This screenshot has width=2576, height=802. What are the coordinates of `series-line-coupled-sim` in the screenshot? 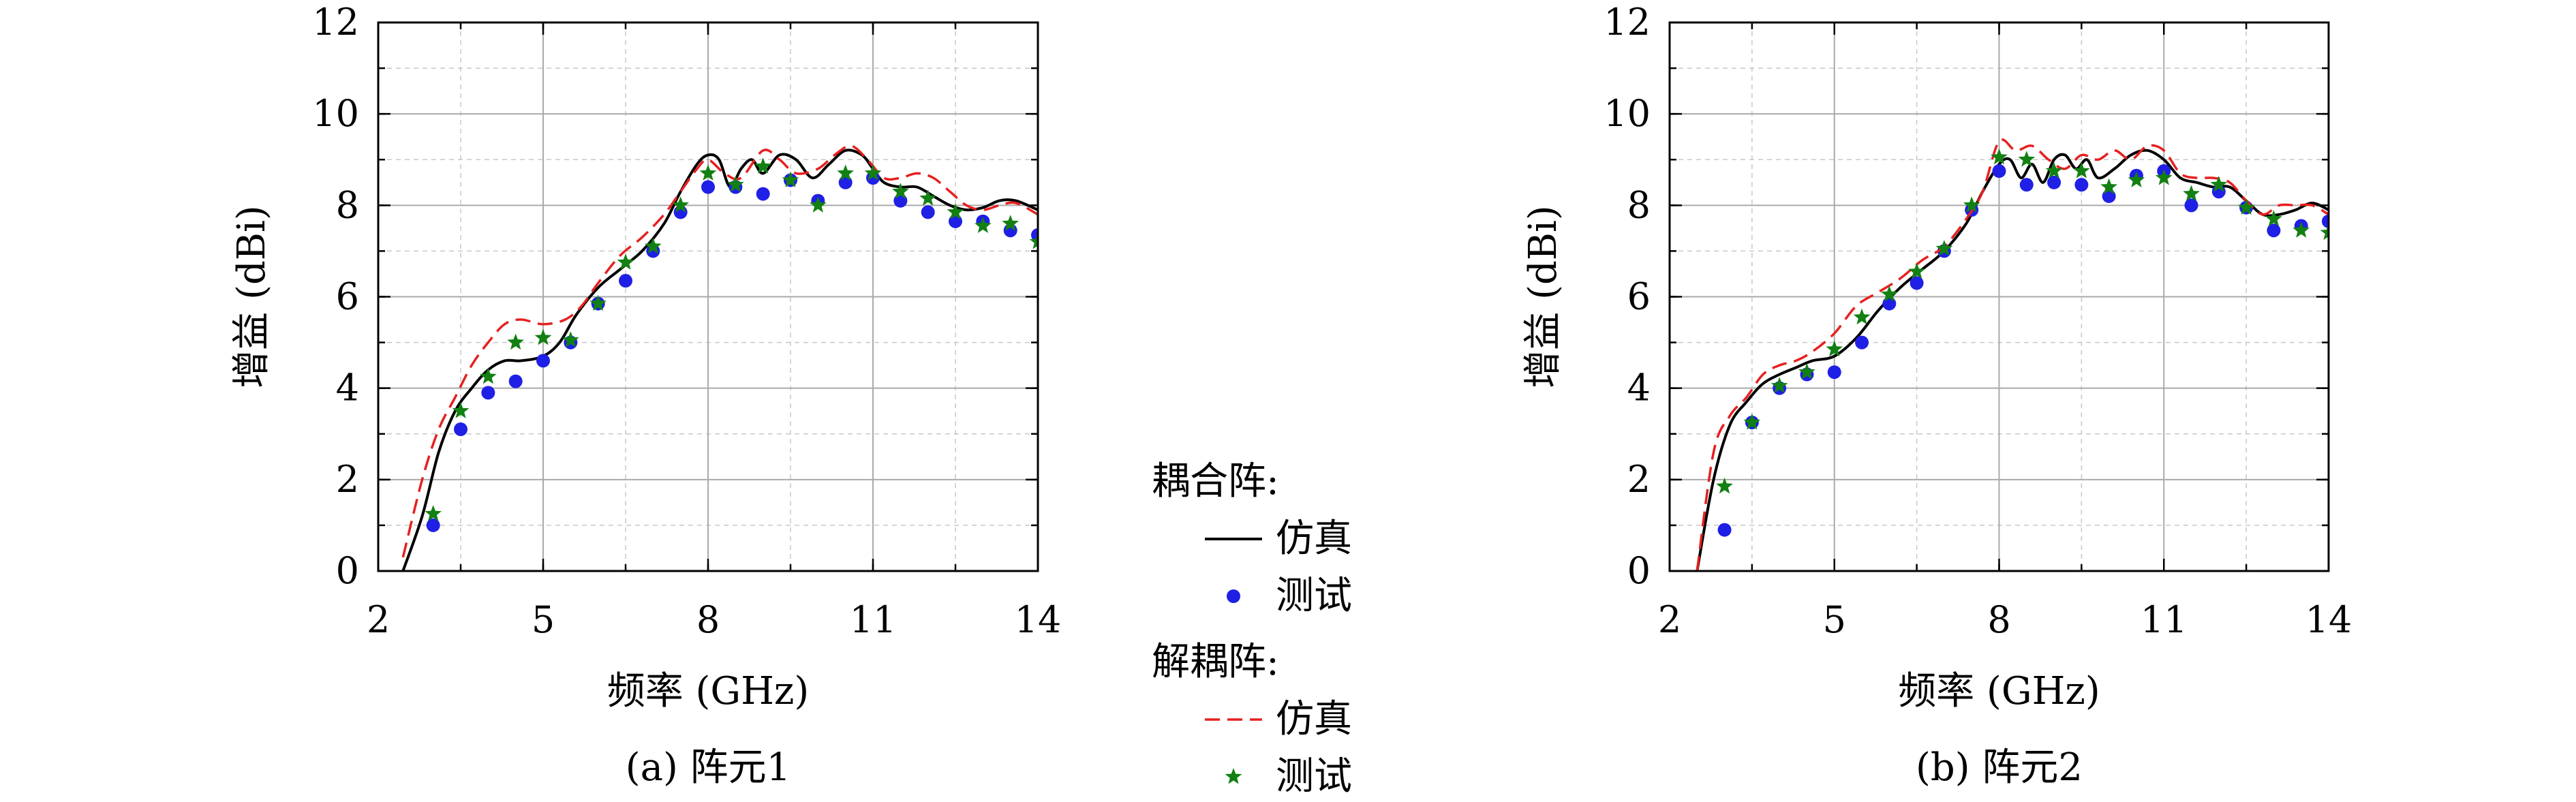 It's located at (720, 360).